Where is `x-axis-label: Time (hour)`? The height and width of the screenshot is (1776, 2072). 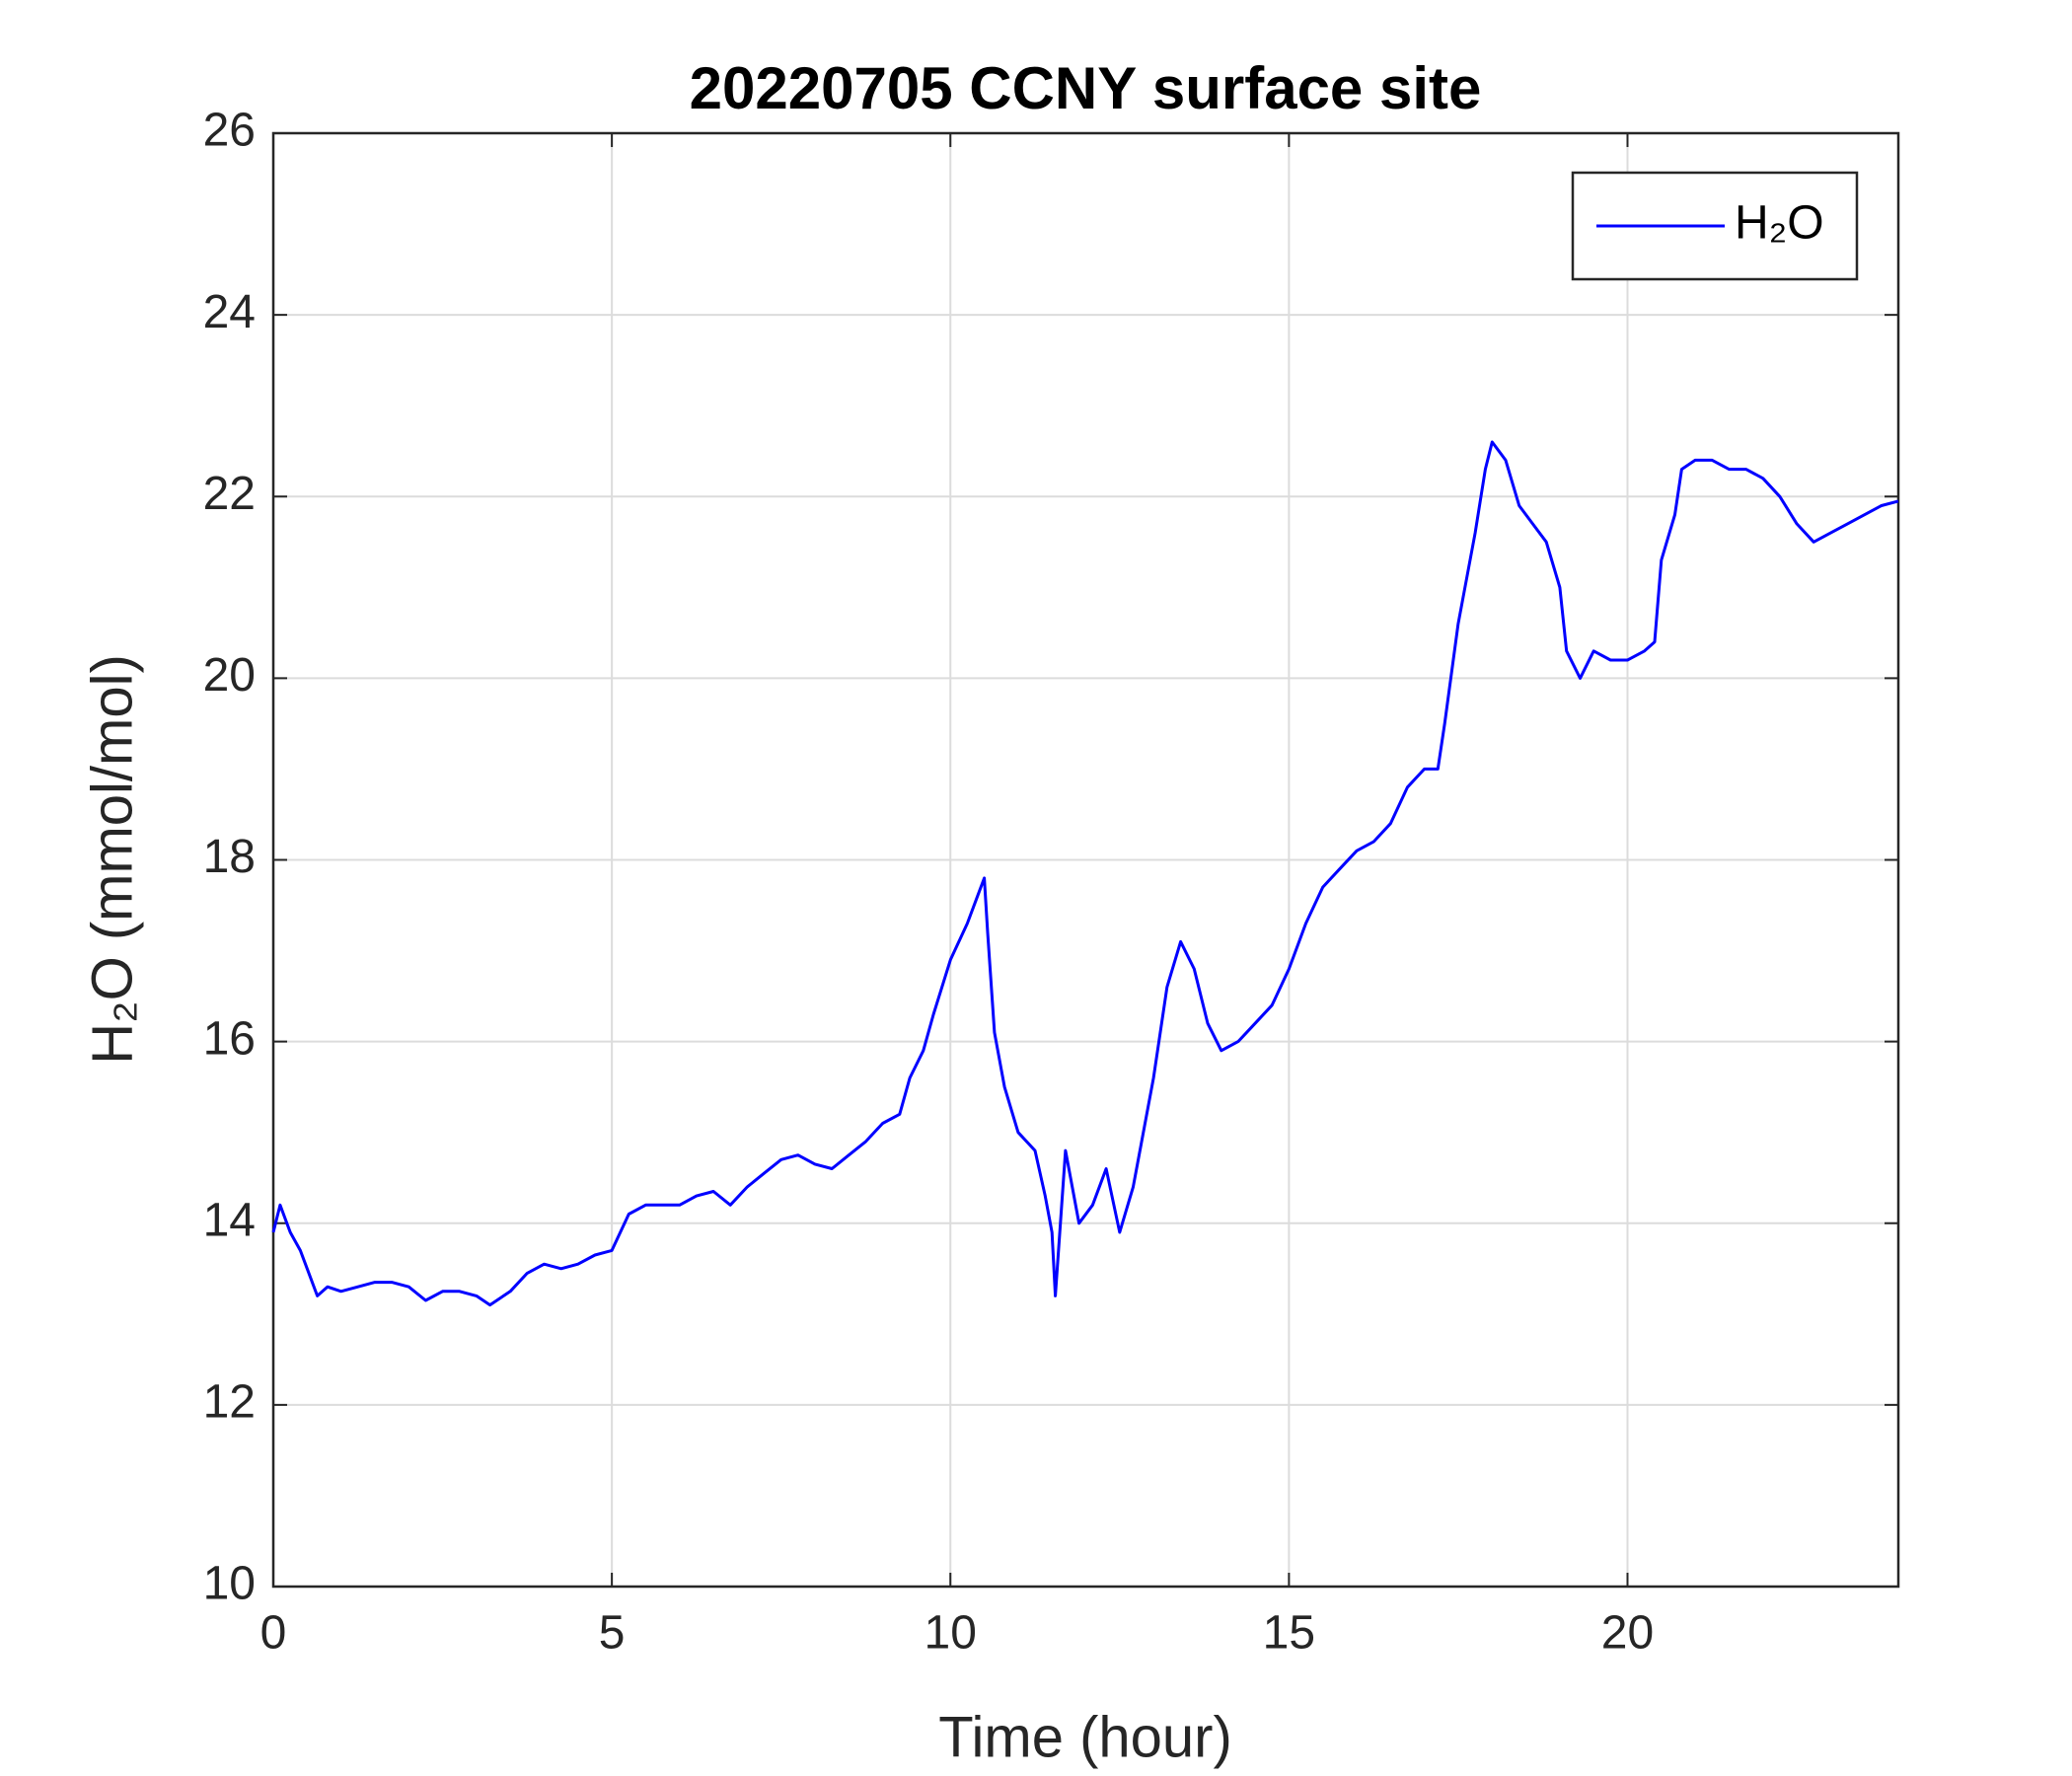 x-axis-label: Time (hour) is located at coordinates (1085, 1737).